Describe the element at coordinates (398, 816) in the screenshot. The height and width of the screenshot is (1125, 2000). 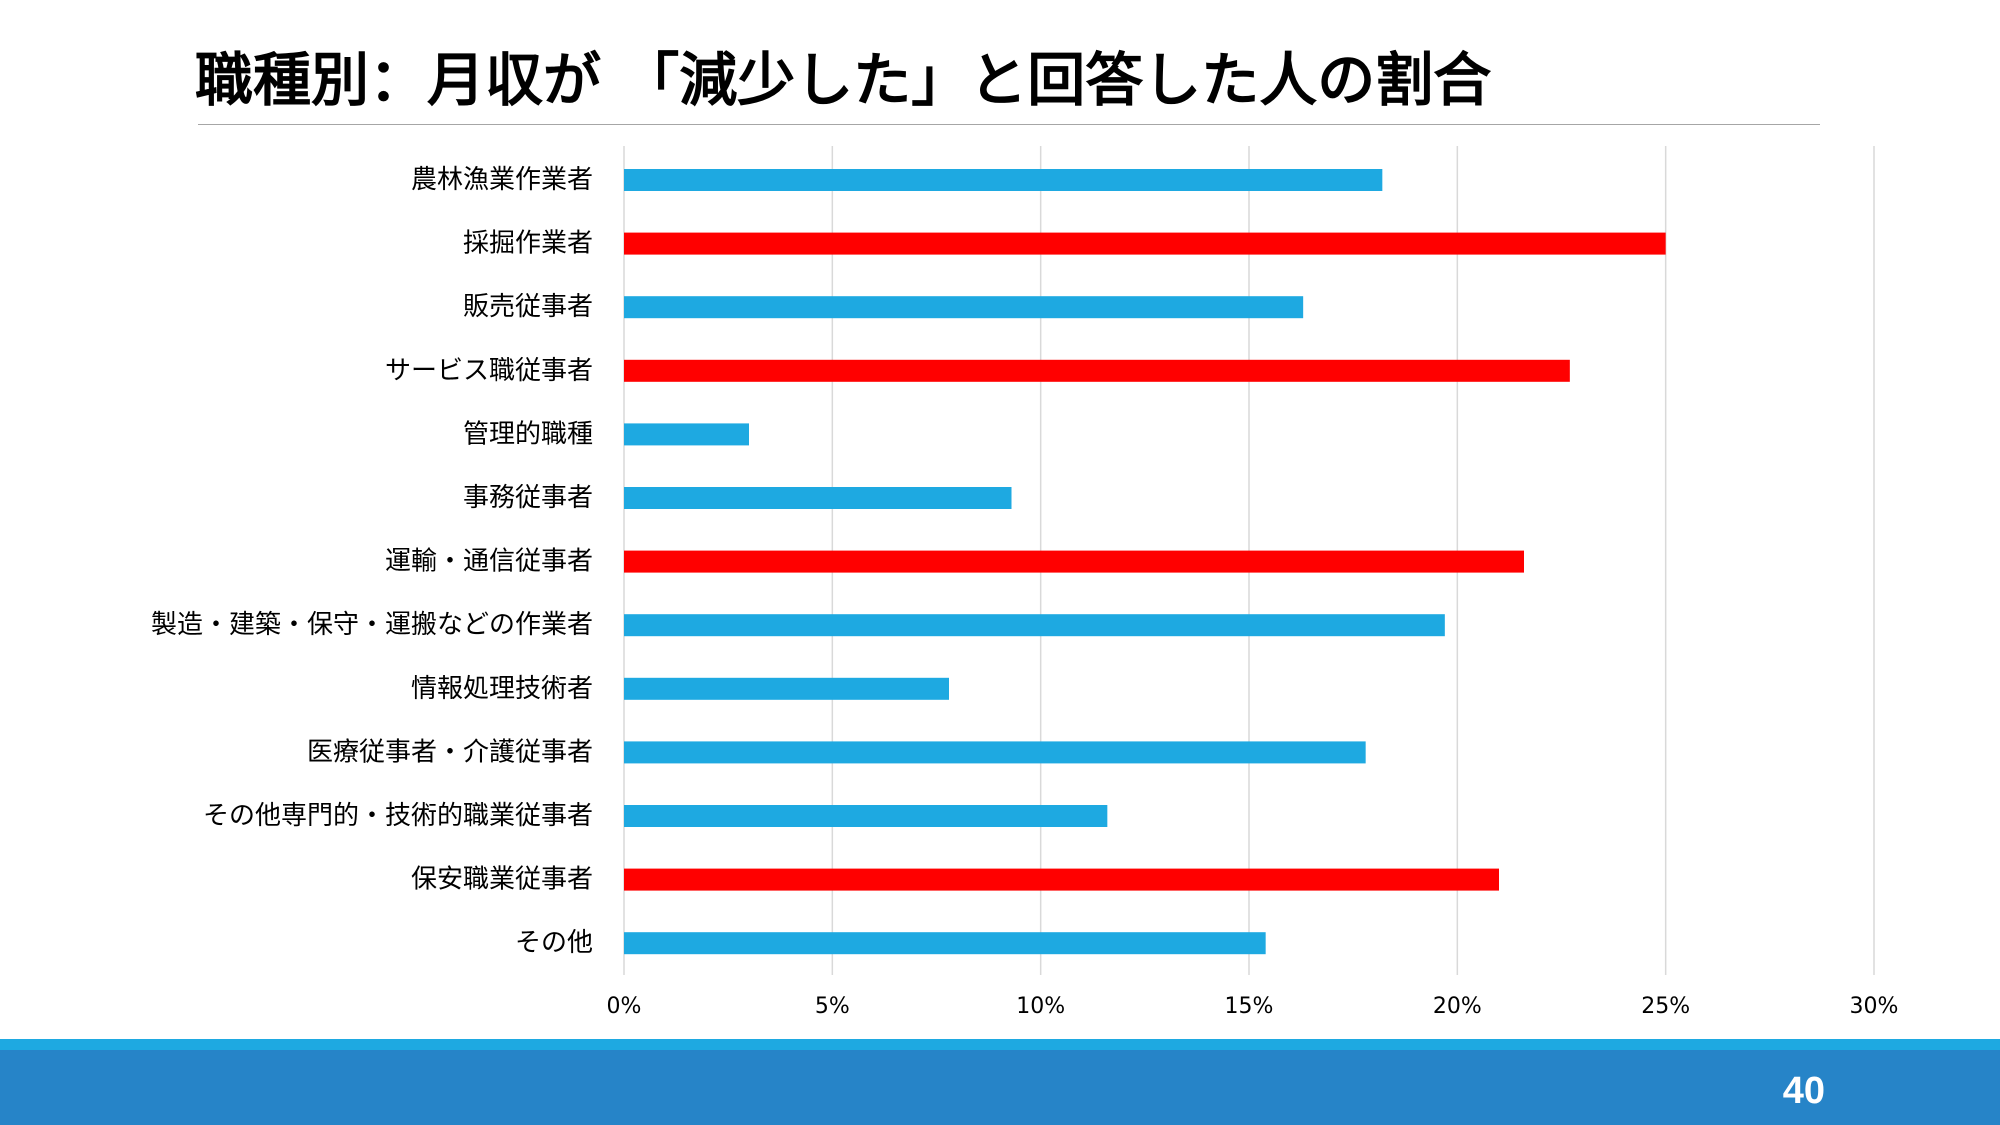
I see `category-label: その他専門的・技術的職業従事者` at that location.